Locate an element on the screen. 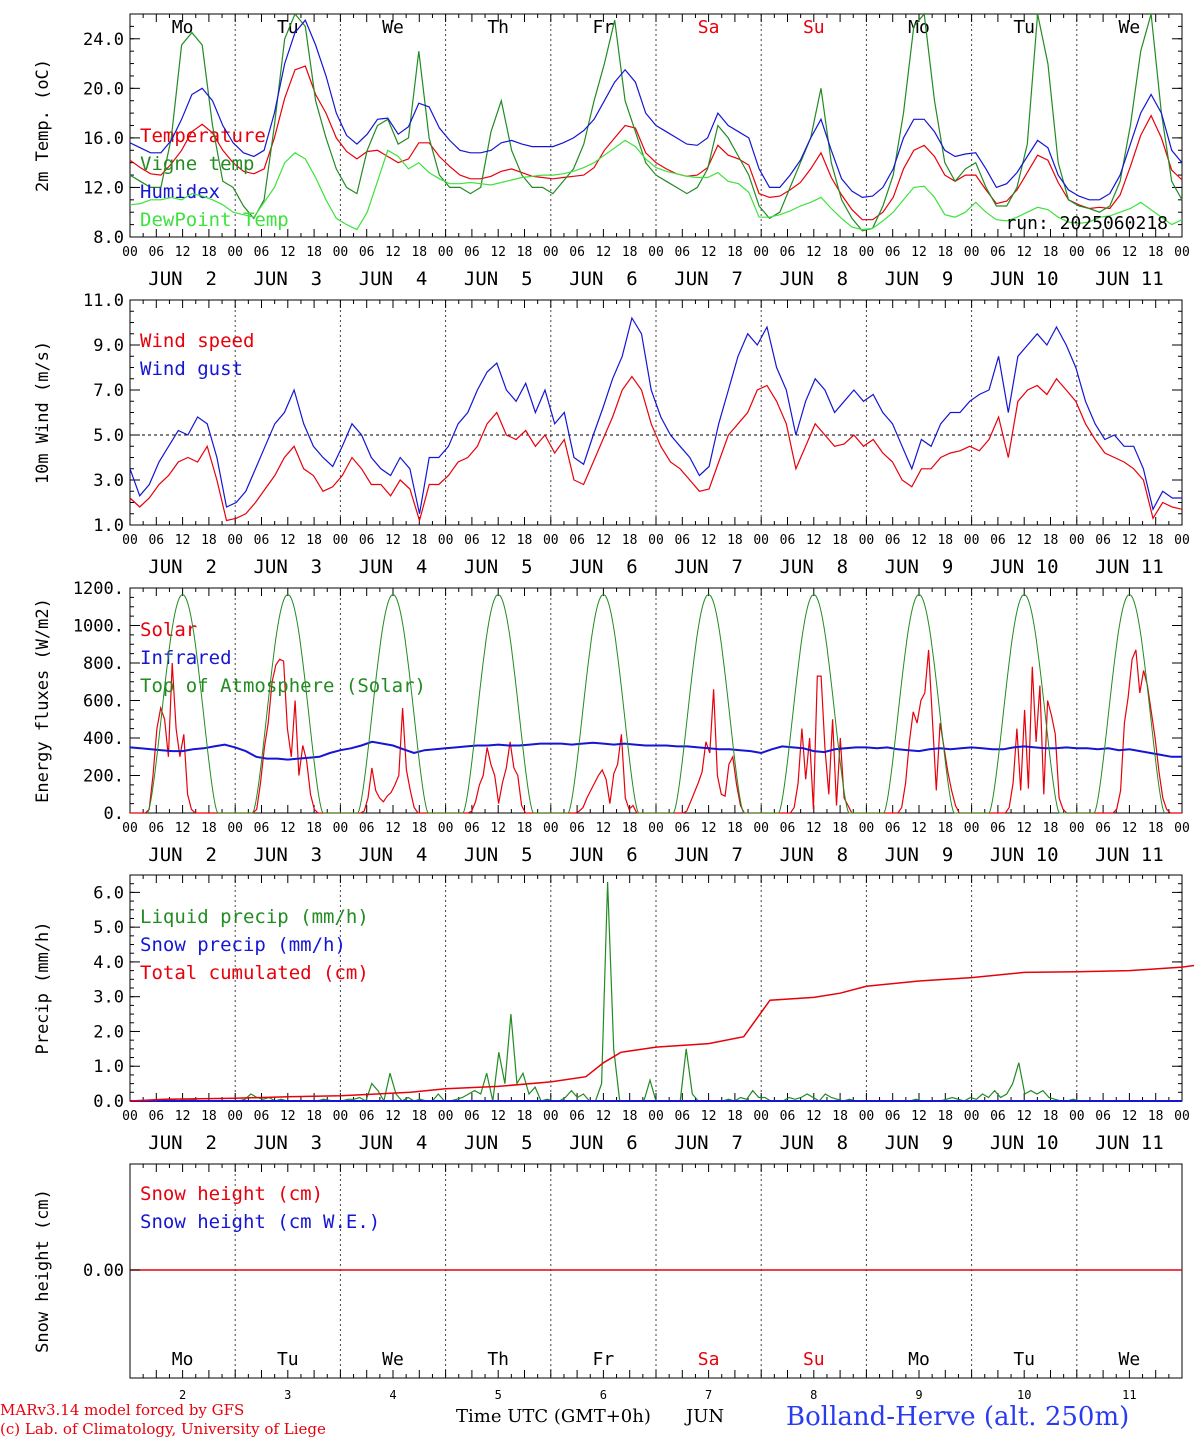 The height and width of the screenshot is (1440, 1194). day-number: 3 is located at coordinates (287, 1395).